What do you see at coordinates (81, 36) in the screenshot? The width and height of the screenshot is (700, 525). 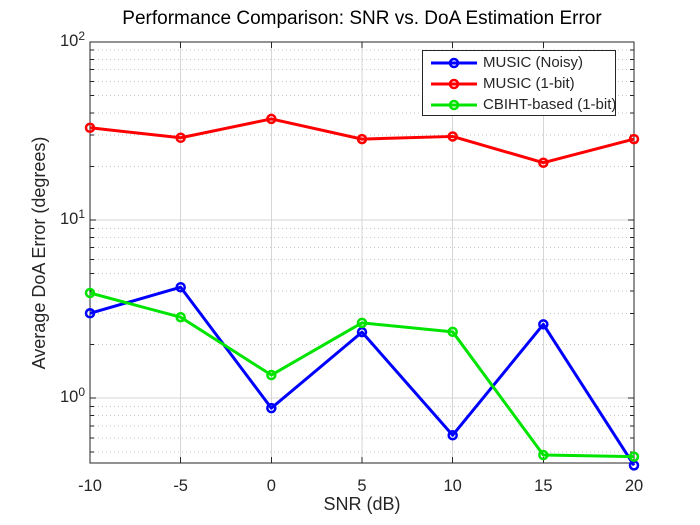 I see `y-tick-exponent: 2` at bounding box center [81, 36].